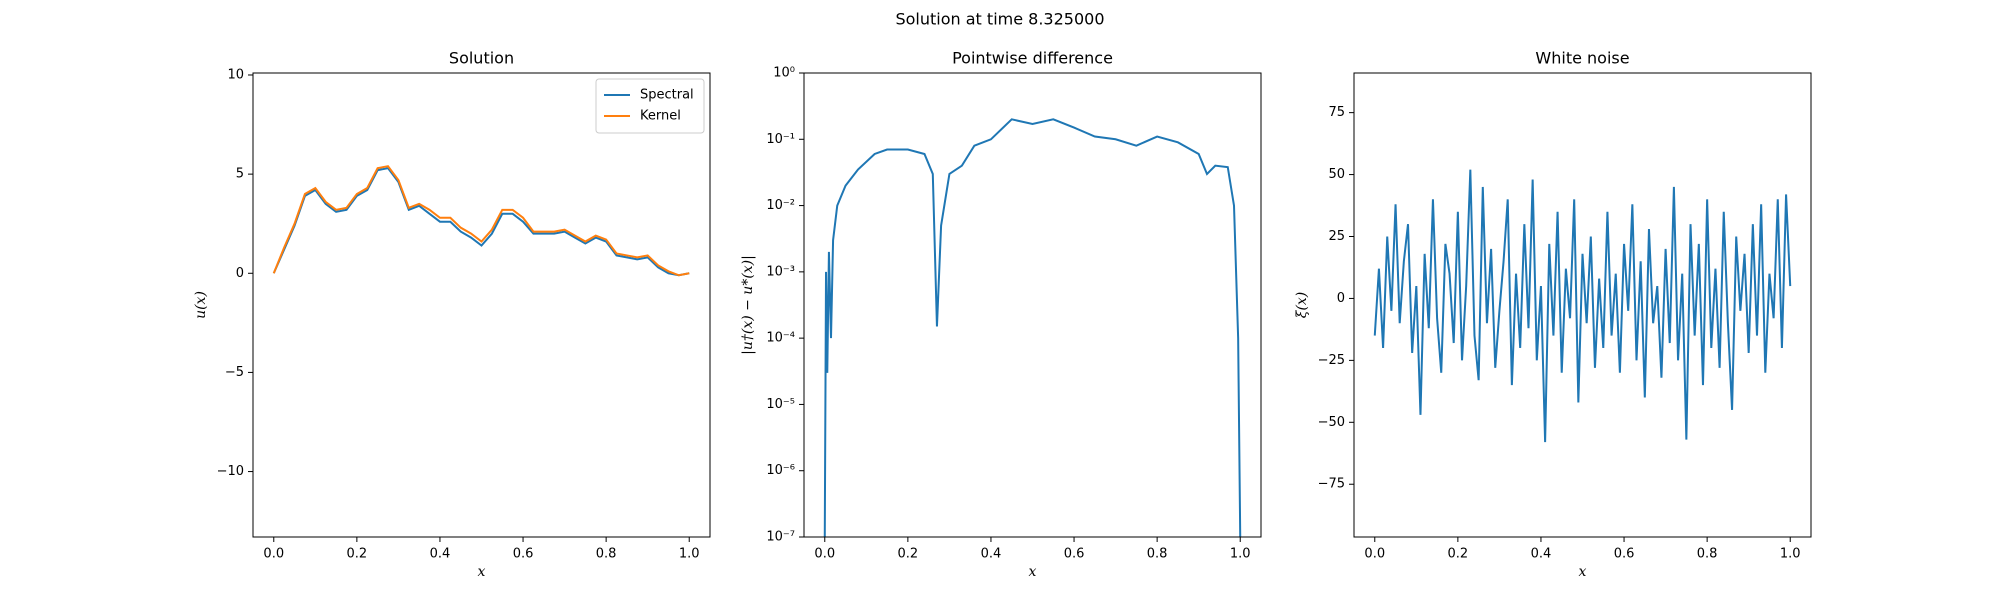 The width and height of the screenshot is (2000, 600). Describe the element at coordinates (1331, 484) in the screenshot. I see `y-tick-label: −75` at that location.